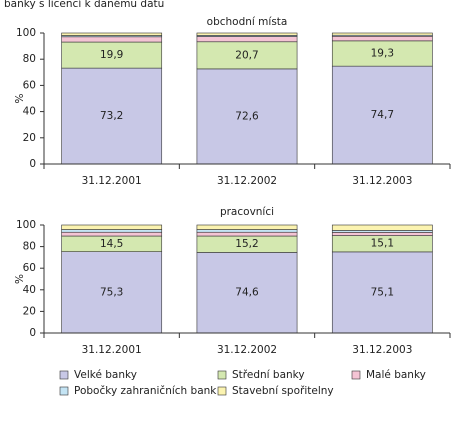 This screenshot has height=427, width=464. I want to click on legend-label: Pobočky zahraničních bank, so click(145, 391).